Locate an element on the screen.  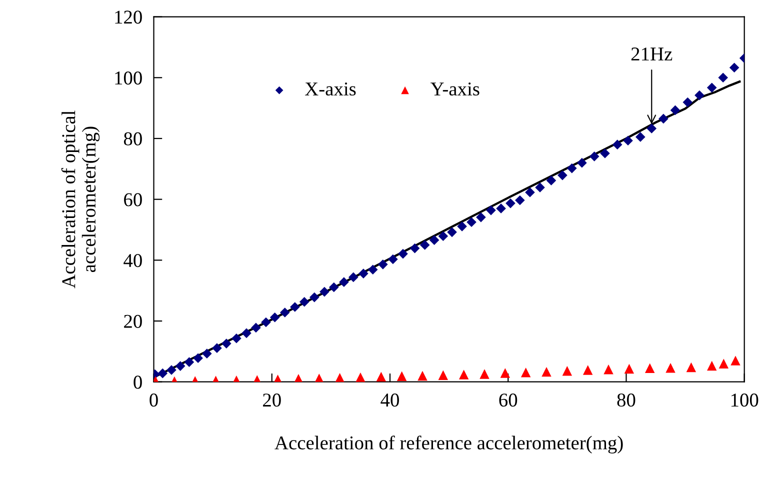
x-tick-label: 40 is located at coordinates (389, 400).